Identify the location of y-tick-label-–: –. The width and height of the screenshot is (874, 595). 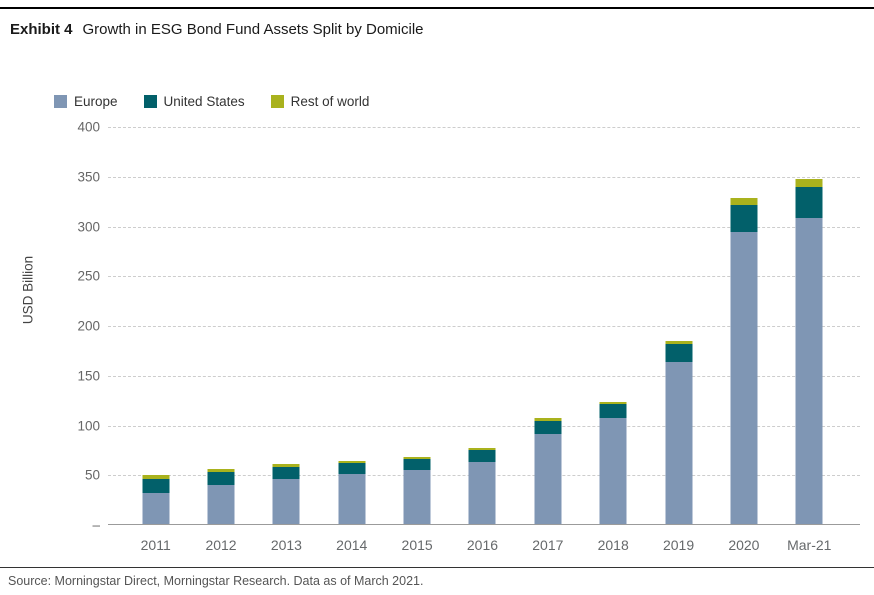
(96, 525).